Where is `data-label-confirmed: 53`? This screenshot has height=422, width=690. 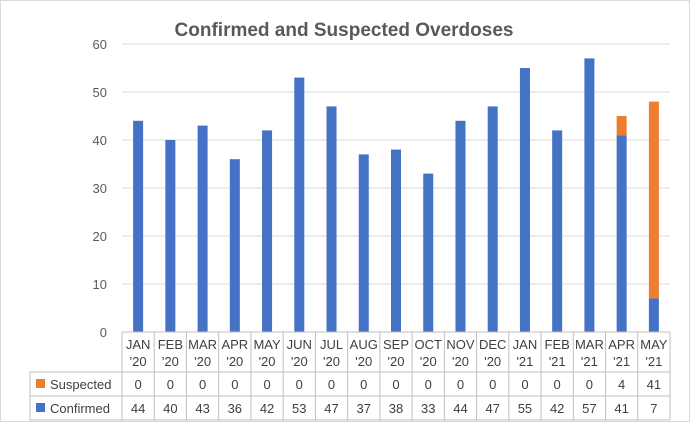 data-label-confirmed: 53 is located at coordinates (299, 408).